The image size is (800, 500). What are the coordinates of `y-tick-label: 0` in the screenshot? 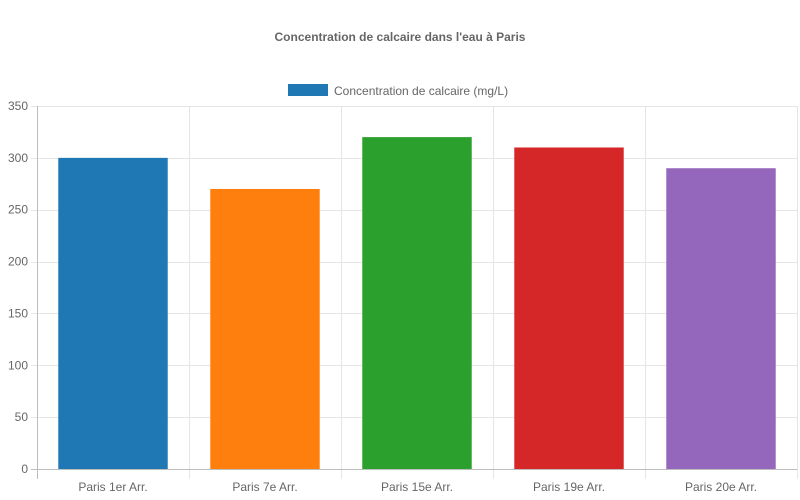 It's located at (24, 469).